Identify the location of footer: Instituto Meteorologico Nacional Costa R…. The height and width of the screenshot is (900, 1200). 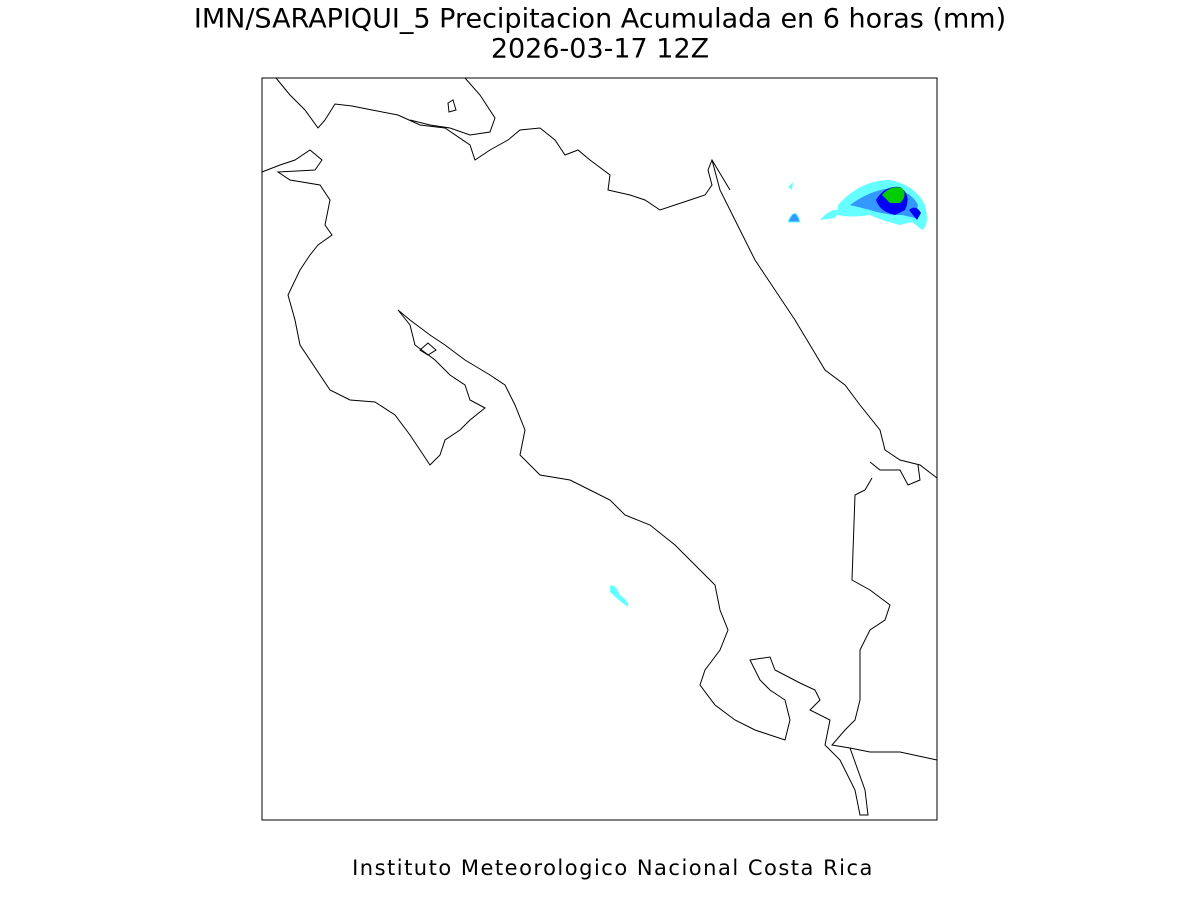
(613, 868).